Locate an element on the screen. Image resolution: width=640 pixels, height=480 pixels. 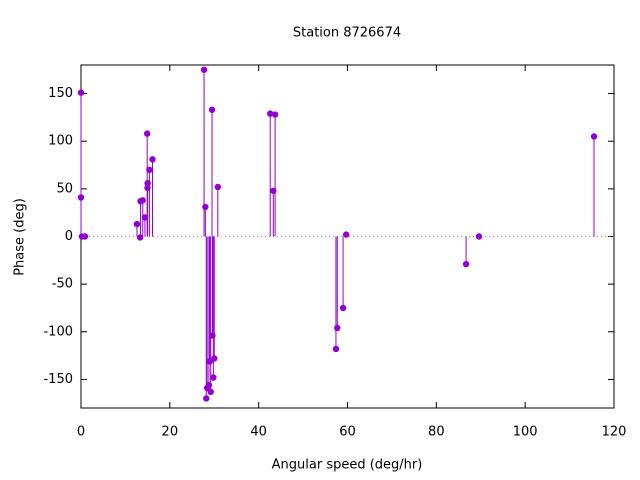
y-tick-label: -150 is located at coordinates (58, 379).